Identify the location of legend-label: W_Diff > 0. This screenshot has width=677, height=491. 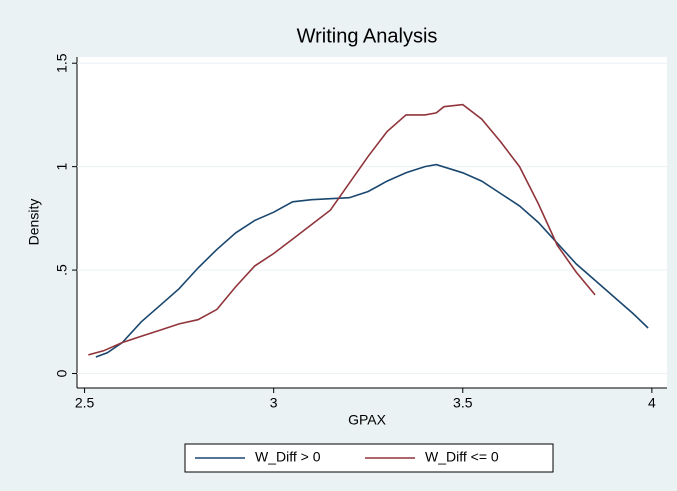
(288, 457).